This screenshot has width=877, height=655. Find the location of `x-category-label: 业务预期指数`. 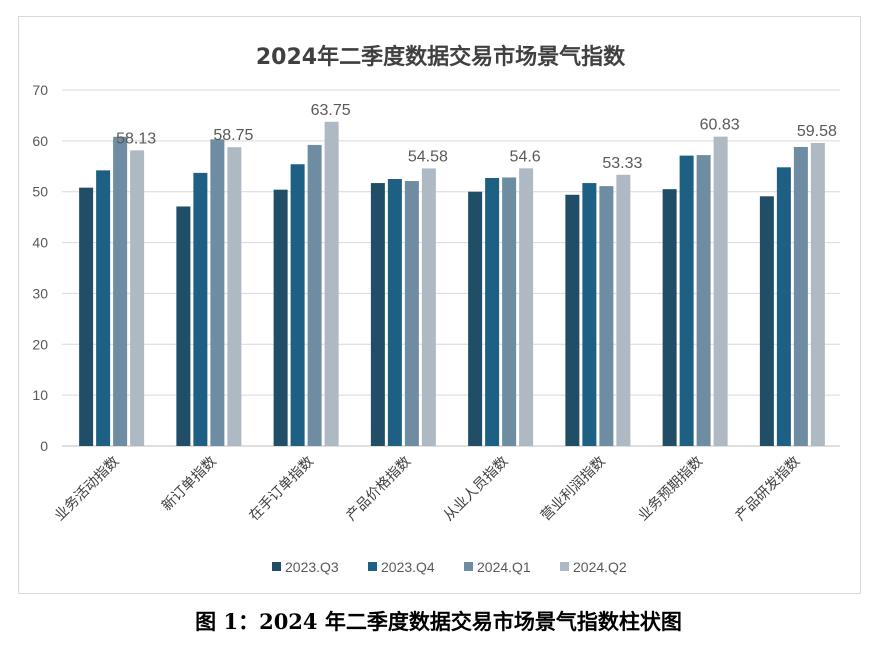

x-category-label: 业务预期指数 is located at coordinates (670, 489).